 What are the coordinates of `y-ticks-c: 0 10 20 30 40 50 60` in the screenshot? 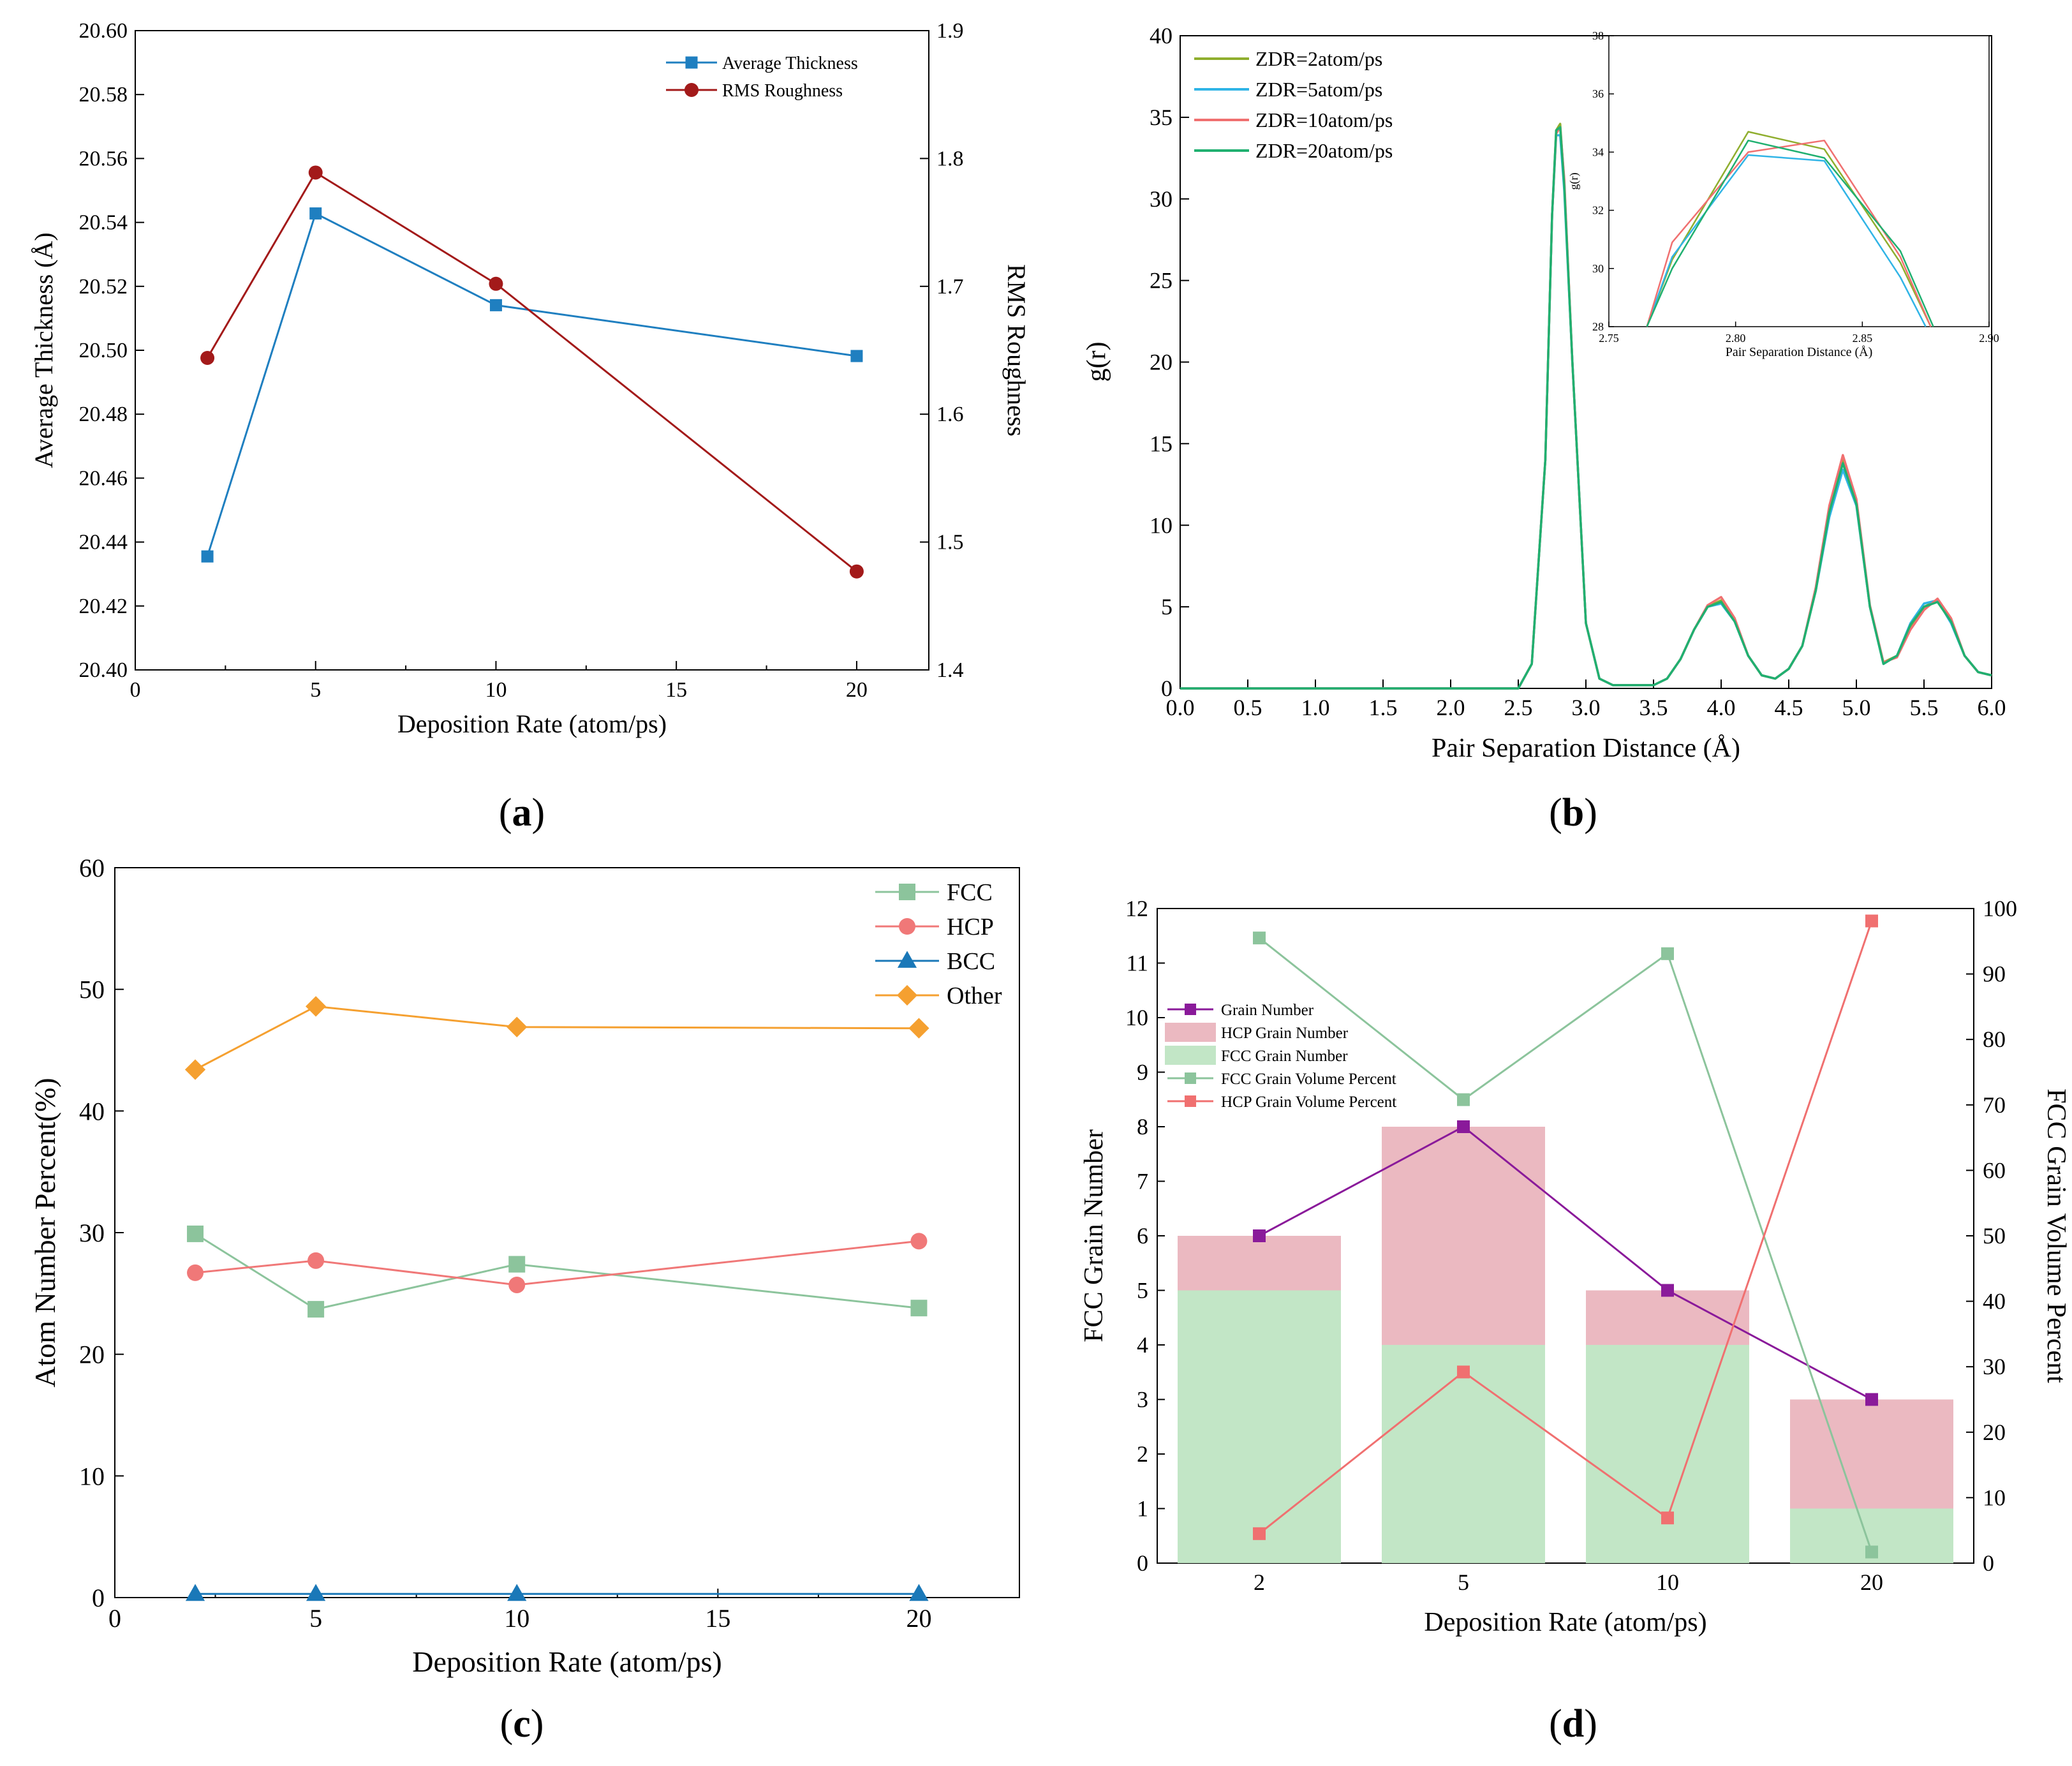 It's located at (101, 1233).